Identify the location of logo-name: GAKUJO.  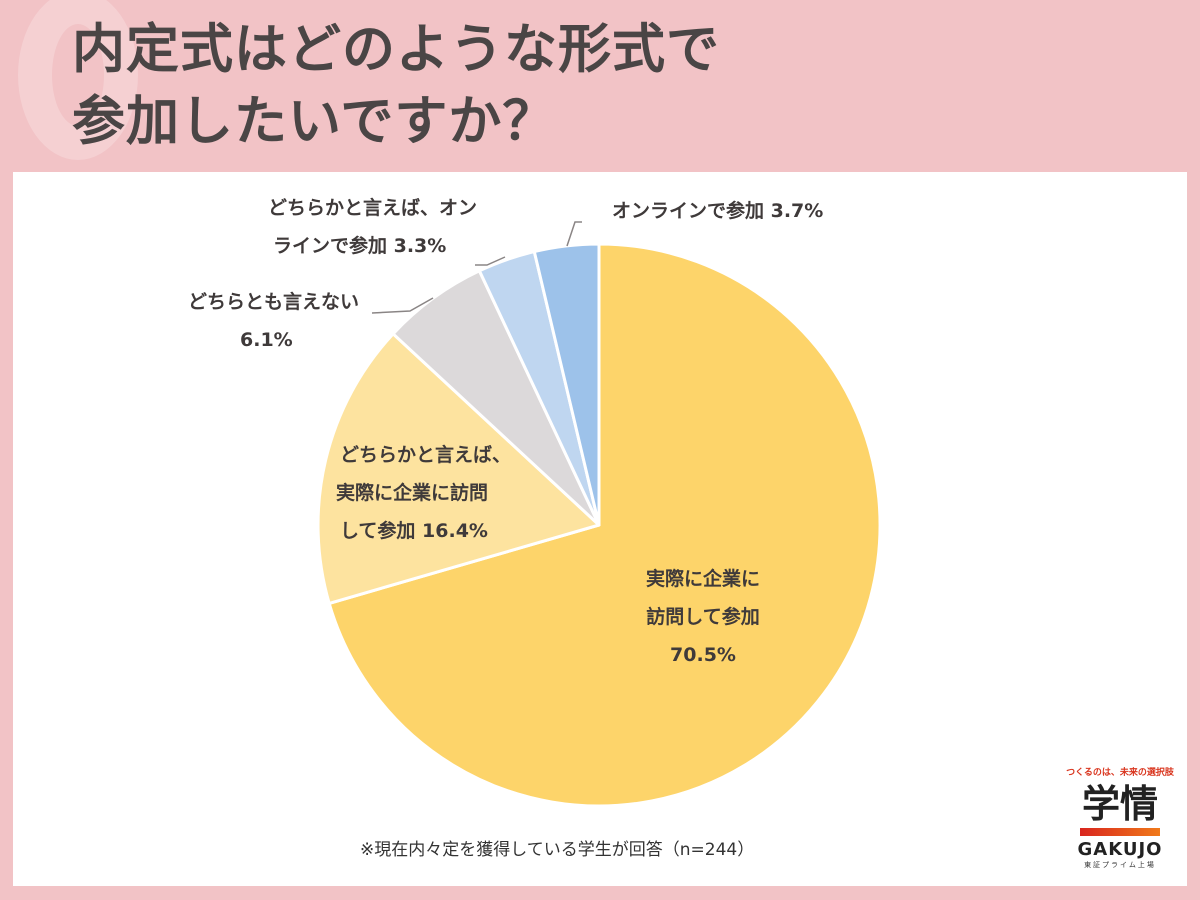
(1120, 849).